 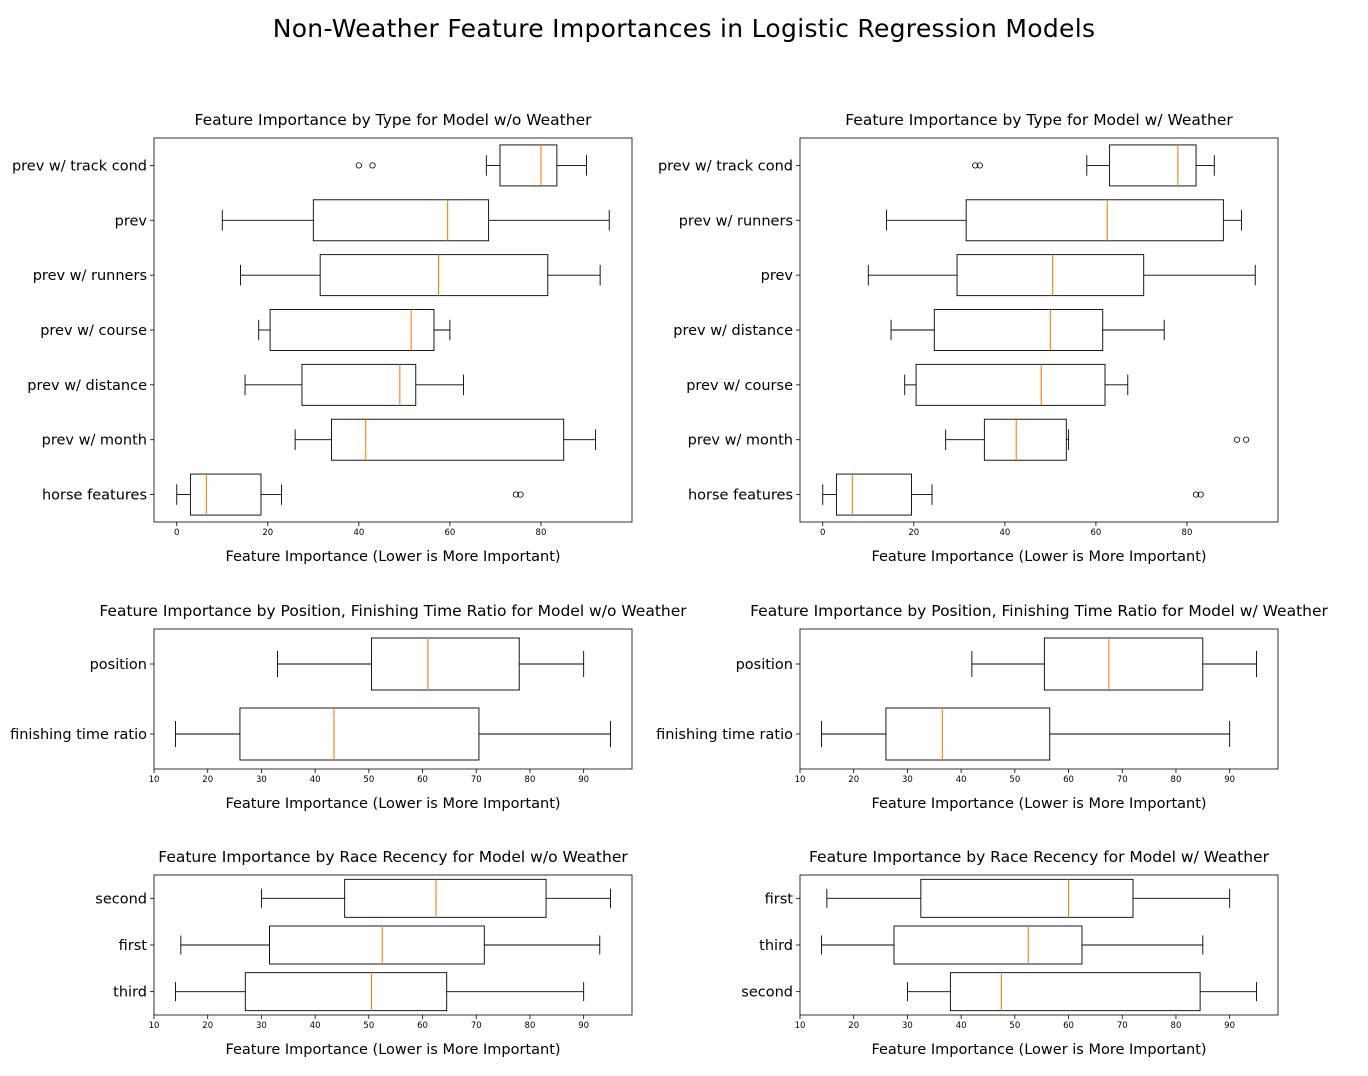 What do you see at coordinates (78, 735) in the screenshot?
I see `y-category-label: finishing time ratio` at bounding box center [78, 735].